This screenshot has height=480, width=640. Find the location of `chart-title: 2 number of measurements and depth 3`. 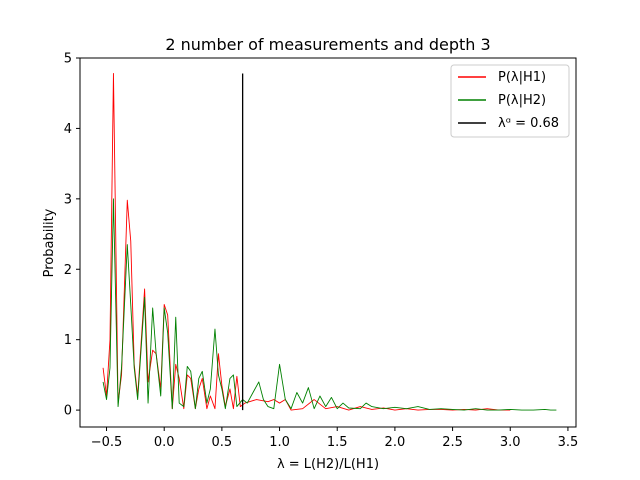

chart-title: 2 number of measurements and depth 3 is located at coordinates (327, 44).